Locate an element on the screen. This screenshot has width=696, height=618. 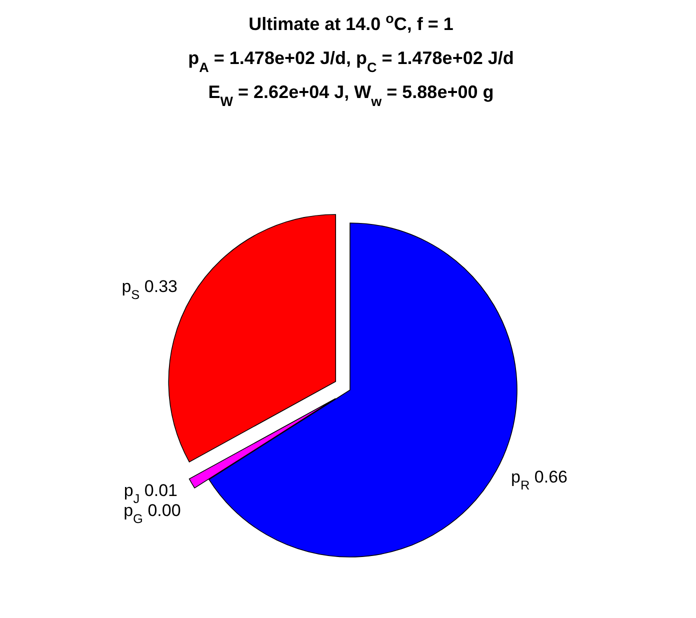
text: 0.00 is located at coordinates (164, 510).